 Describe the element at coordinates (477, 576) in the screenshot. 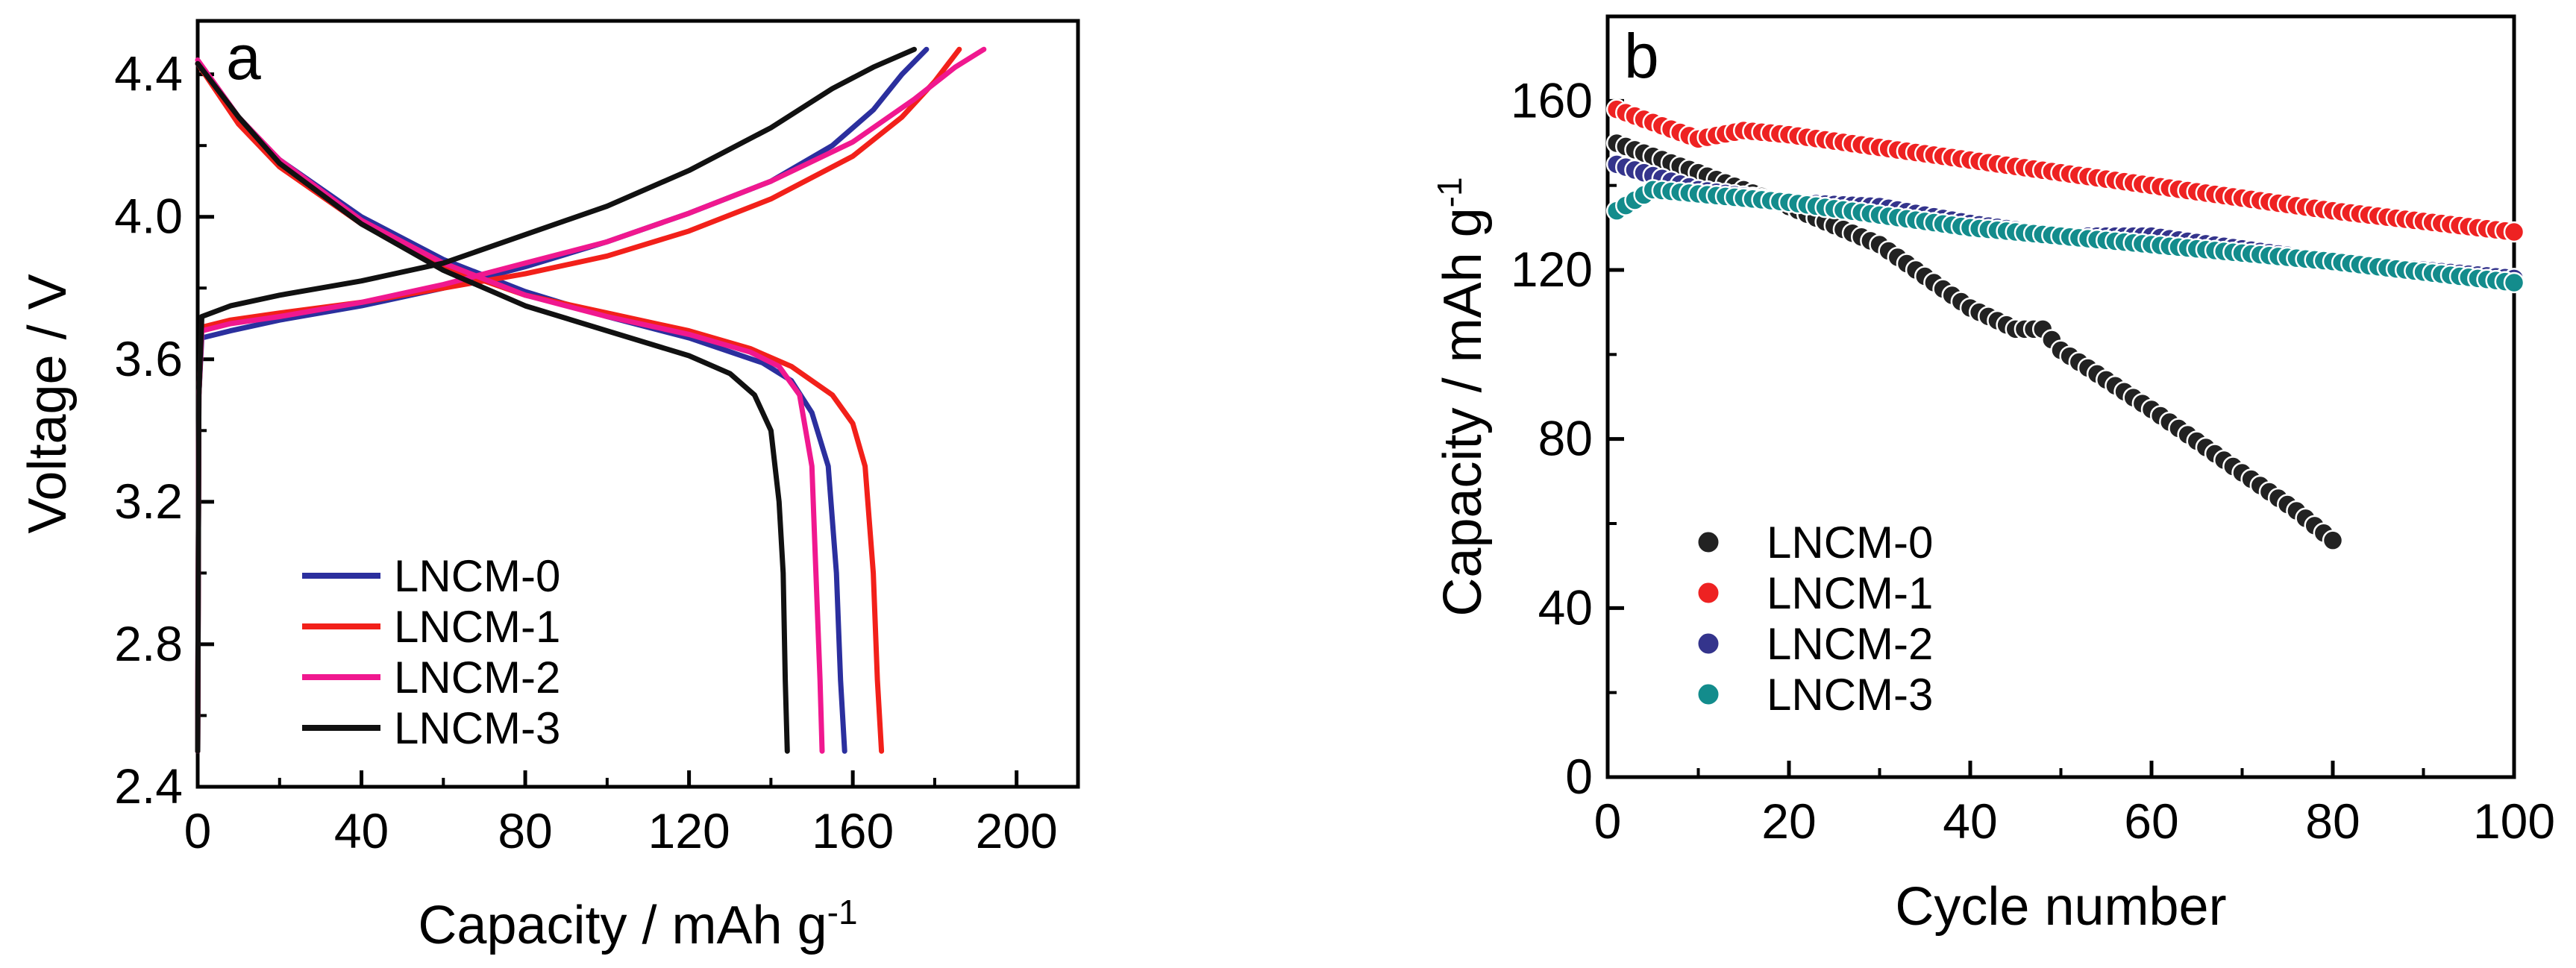

I see `panel-a-legend-label-lncm-0: LNCM-0` at that location.